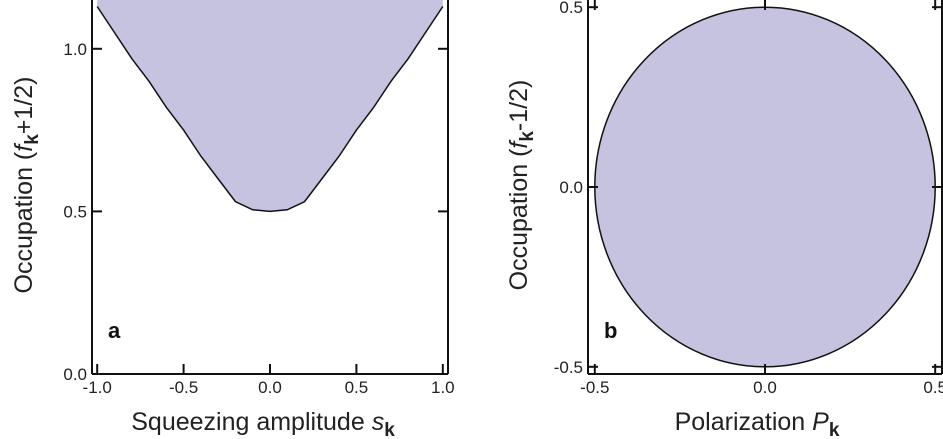 The image size is (943, 439). What do you see at coordinates (75, 374) in the screenshot?
I see `panel-a-y-tick-label: 0.0` at bounding box center [75, 374].